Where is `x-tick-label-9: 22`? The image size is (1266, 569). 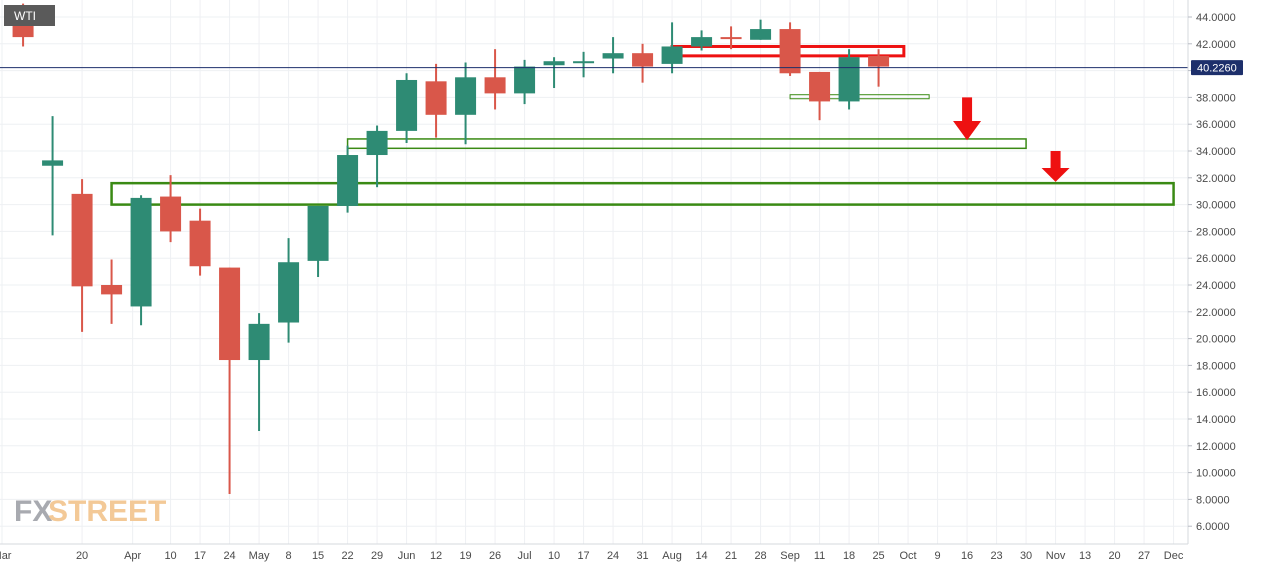
x-tick-label-9: 22 is located at coordinates (347, 556).